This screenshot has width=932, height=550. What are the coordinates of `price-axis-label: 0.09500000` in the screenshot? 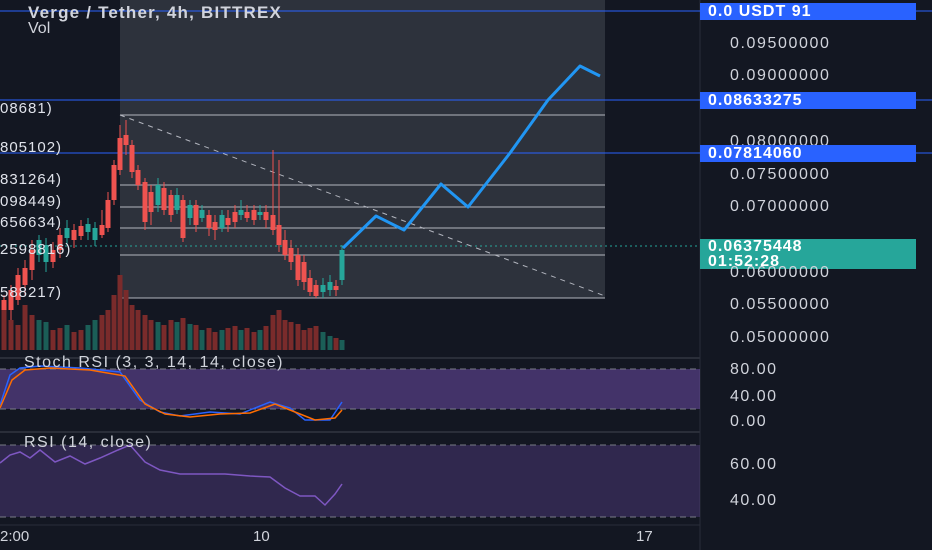 It's located at (780, 43).